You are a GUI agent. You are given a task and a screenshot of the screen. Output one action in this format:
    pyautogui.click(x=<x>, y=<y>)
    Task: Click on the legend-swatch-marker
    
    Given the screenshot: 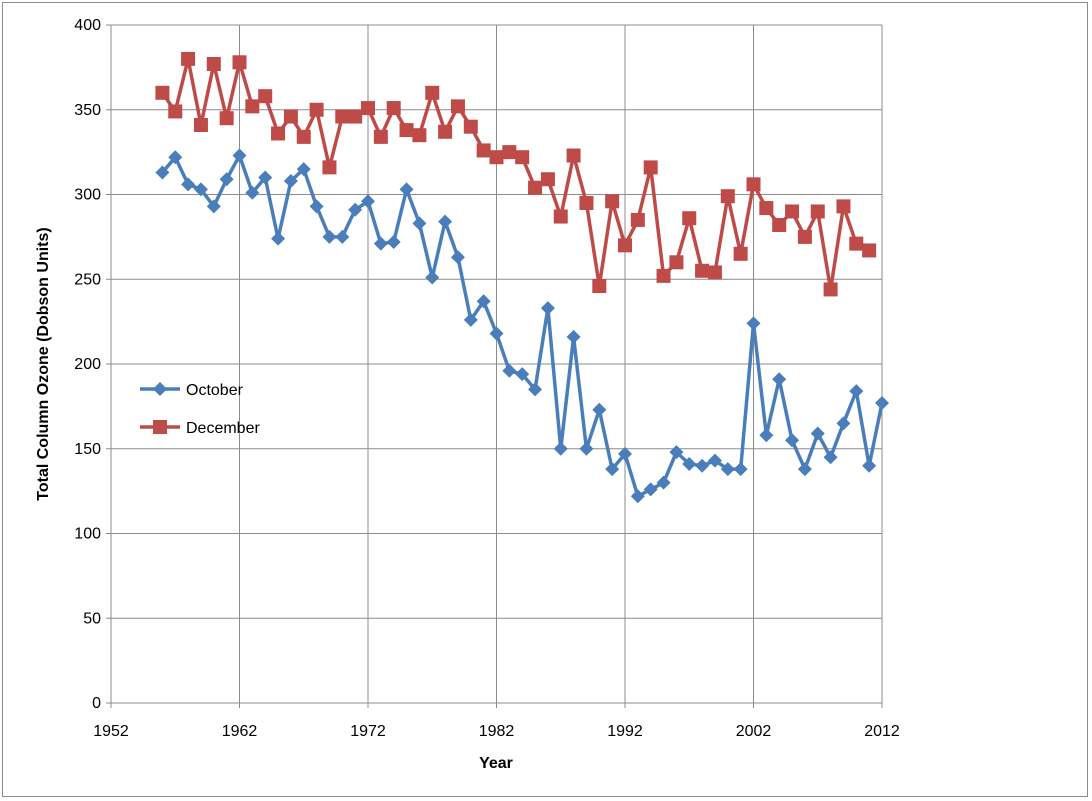 What is the action you would take?
    pyautogui.click(x=160, y=427)
    